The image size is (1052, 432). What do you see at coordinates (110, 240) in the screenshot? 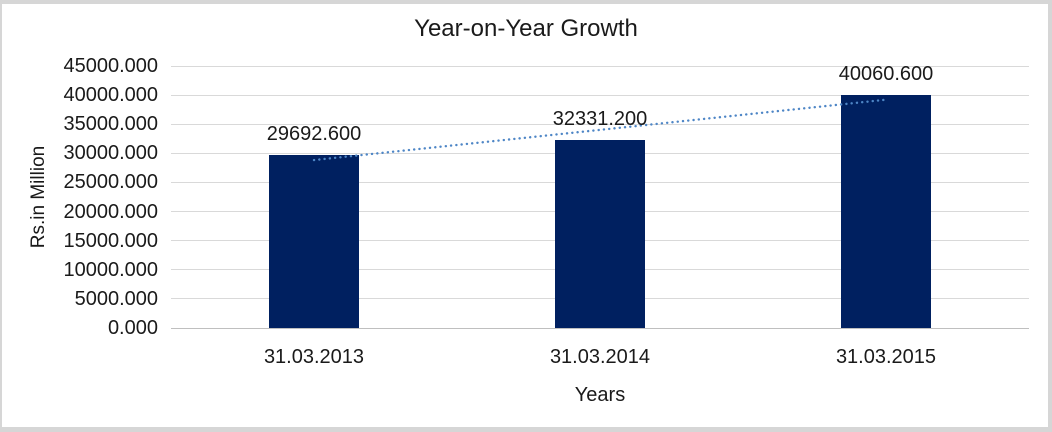
I see `y-tick-label: 15000.000` at bounding box center [110, 240].